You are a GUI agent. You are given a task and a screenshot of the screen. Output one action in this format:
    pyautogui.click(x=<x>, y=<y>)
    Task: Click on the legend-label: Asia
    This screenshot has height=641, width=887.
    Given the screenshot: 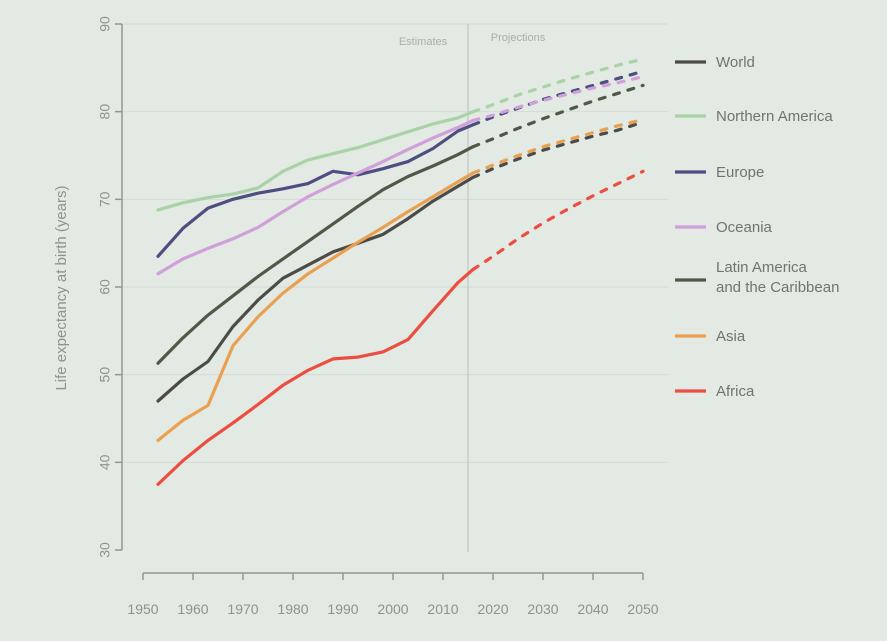 What is the action you would take?
    pyautogui.click(x=731, y=336)
    